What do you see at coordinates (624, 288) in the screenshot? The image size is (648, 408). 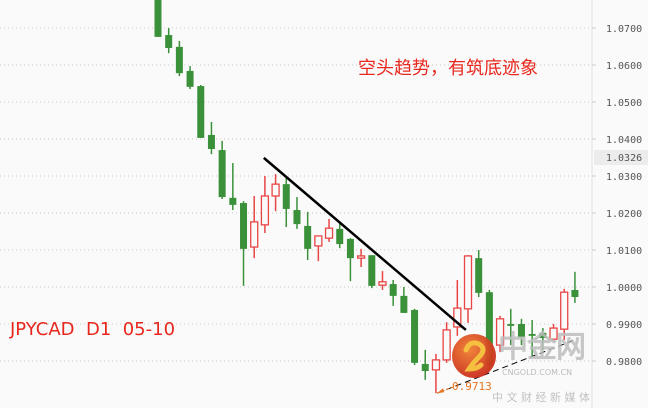 I see `y-tick-label: 1.0000` at bounding box center [624, 288].